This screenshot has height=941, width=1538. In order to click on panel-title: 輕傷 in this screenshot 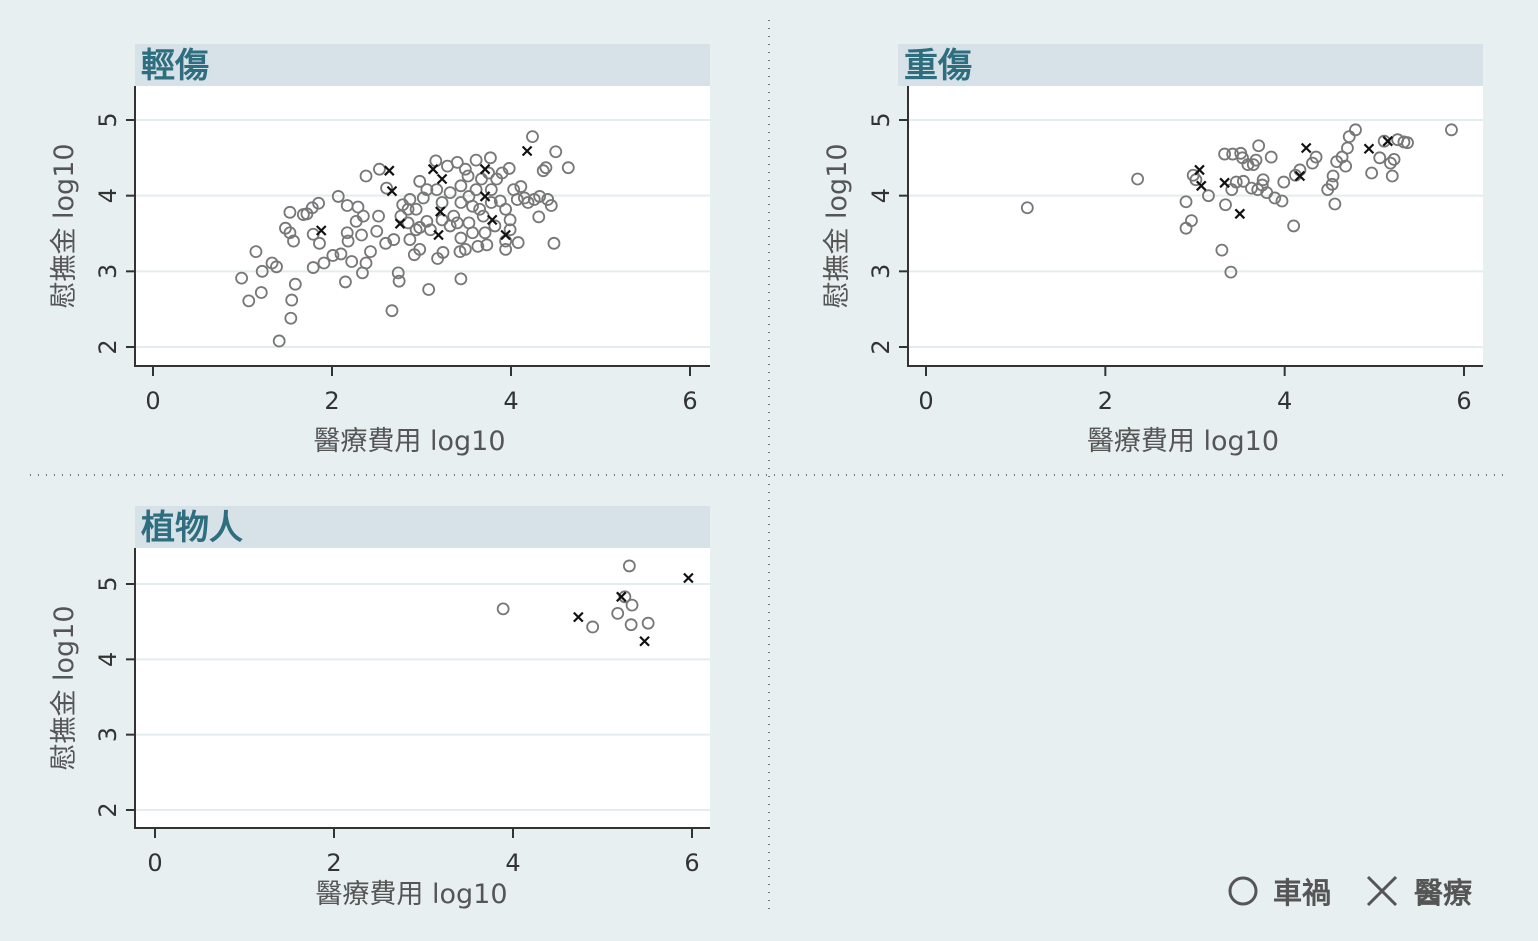, I will do `click(175, 66)`.